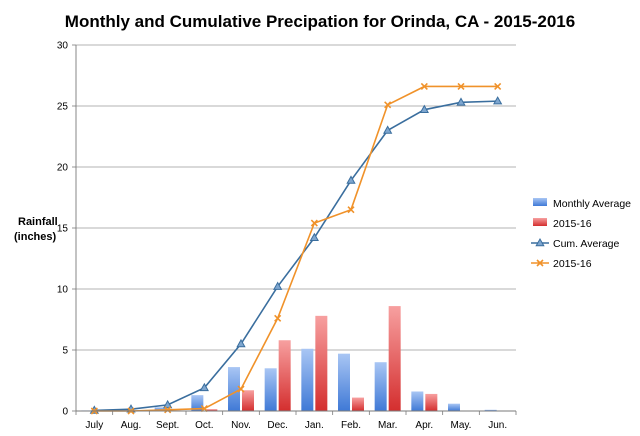 This screenshot has width=640, height=436. I want to click on legend-label: Cum. Average, so click(586, 244).